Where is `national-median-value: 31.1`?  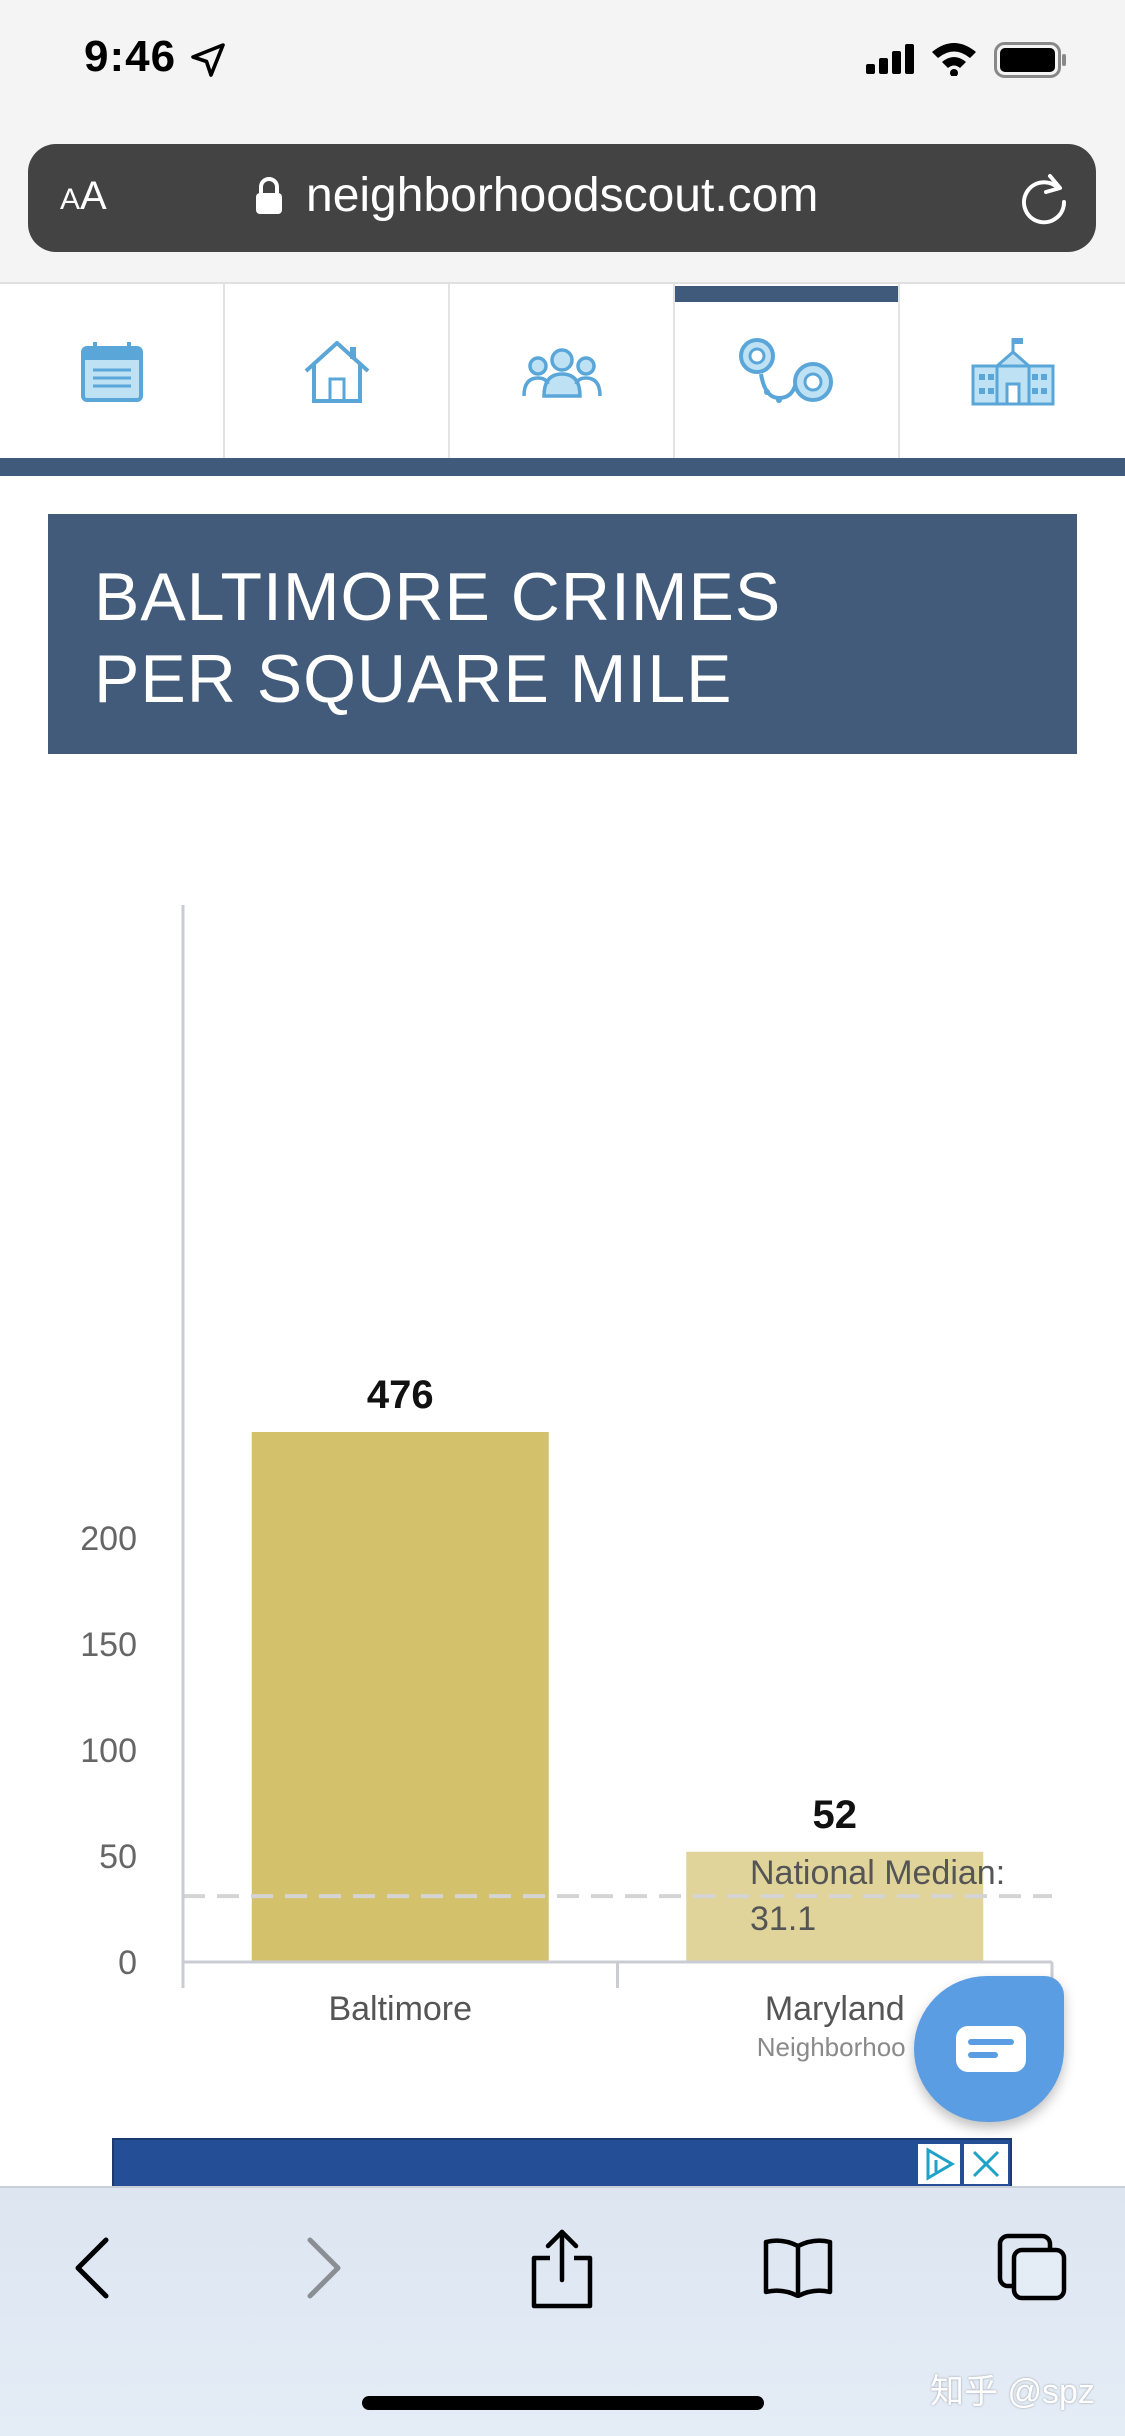 national-median-value: 31.1 is located at coordinates (783, 1919).